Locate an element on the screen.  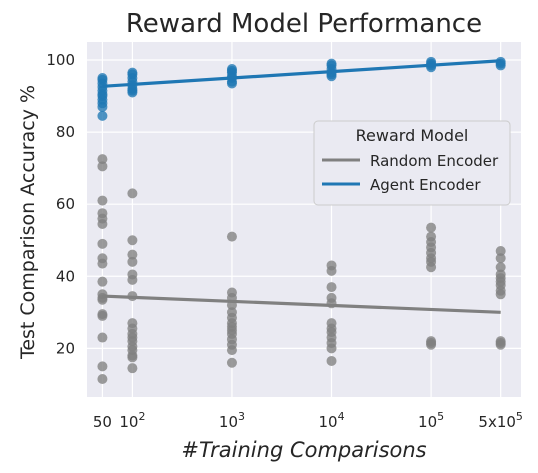
y-tick-label: 100 is located at coordinates (60, 60).